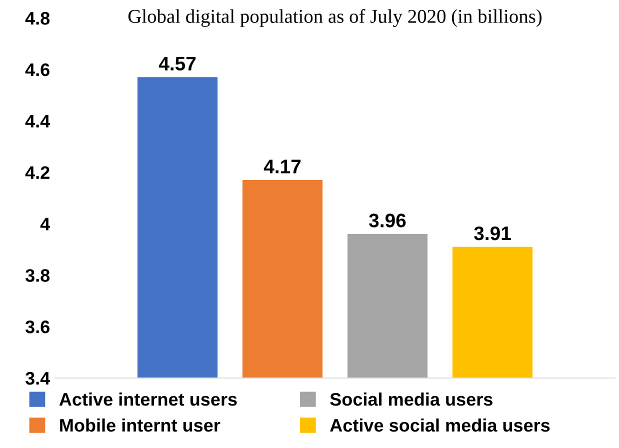  What do you see at coordinates (282, 167) in the screenshot?
I see `data-label: 4.17` at bounding box center [282, 167].